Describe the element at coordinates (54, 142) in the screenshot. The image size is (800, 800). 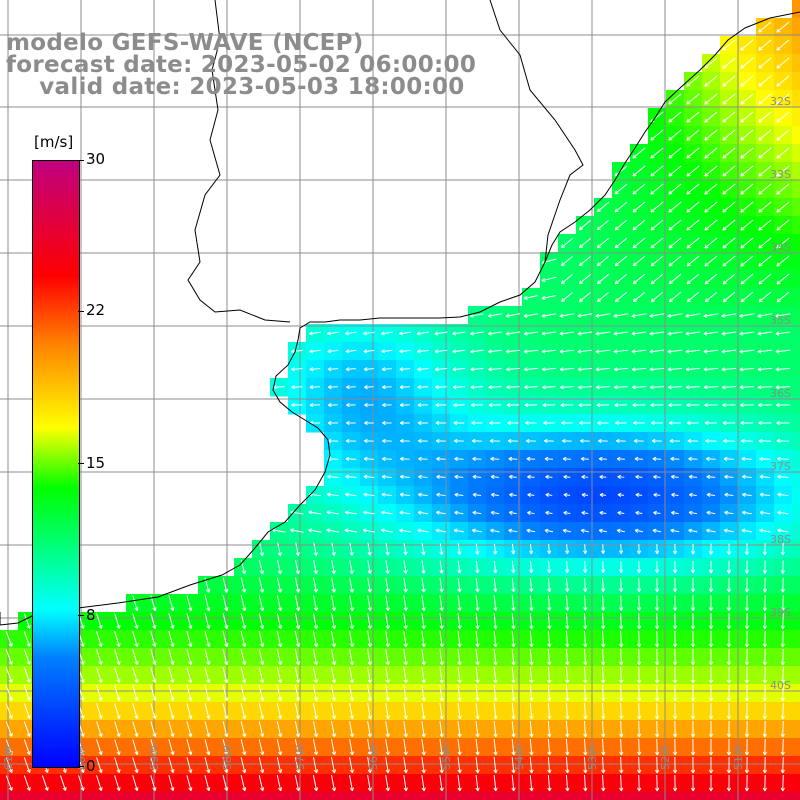
I see `colorbar-units: [m/s]` at that location.